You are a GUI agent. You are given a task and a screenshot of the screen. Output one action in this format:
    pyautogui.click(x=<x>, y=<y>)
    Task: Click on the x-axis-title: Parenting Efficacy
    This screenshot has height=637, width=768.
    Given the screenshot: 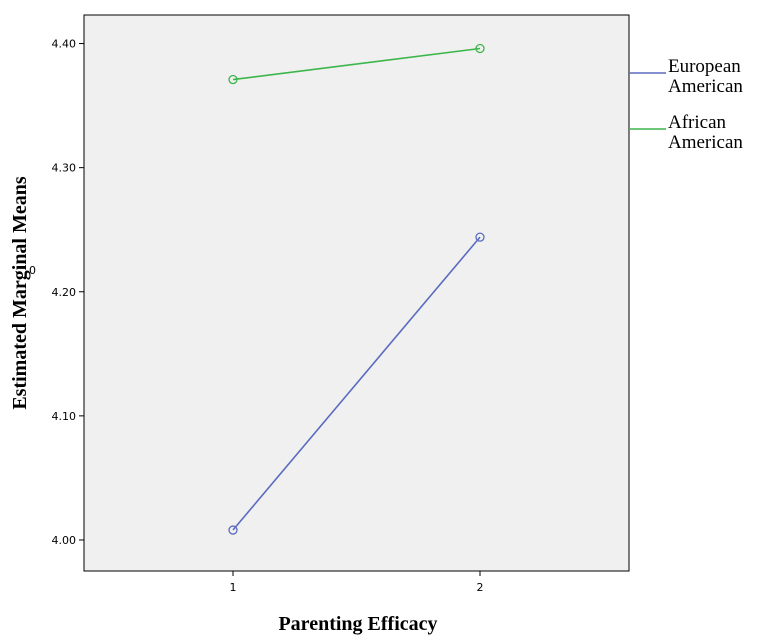 What is the action you would take?
    pyautogui.click(x=357, y=624)
    